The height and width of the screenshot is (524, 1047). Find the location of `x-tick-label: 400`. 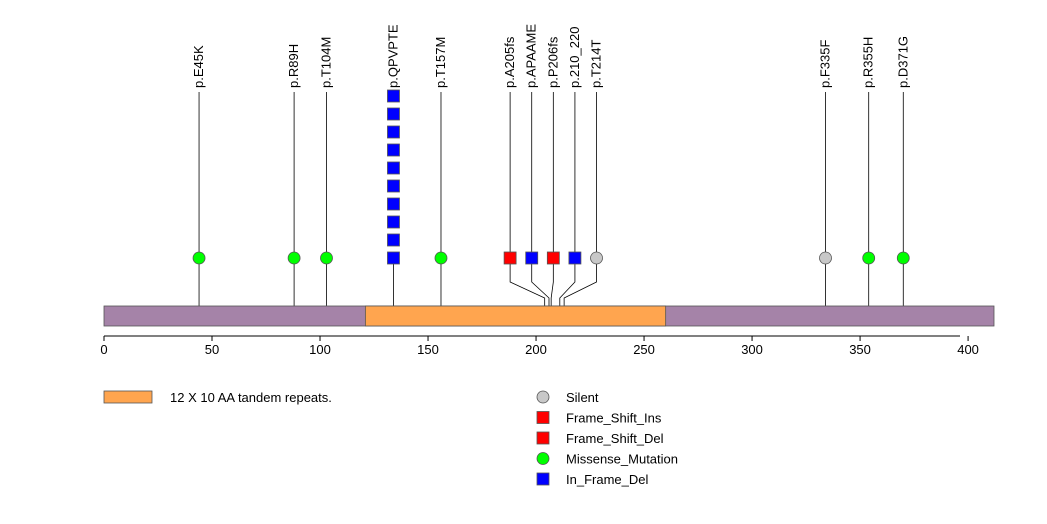

x-tick-label: 400 is located at coordinates (968, 349).